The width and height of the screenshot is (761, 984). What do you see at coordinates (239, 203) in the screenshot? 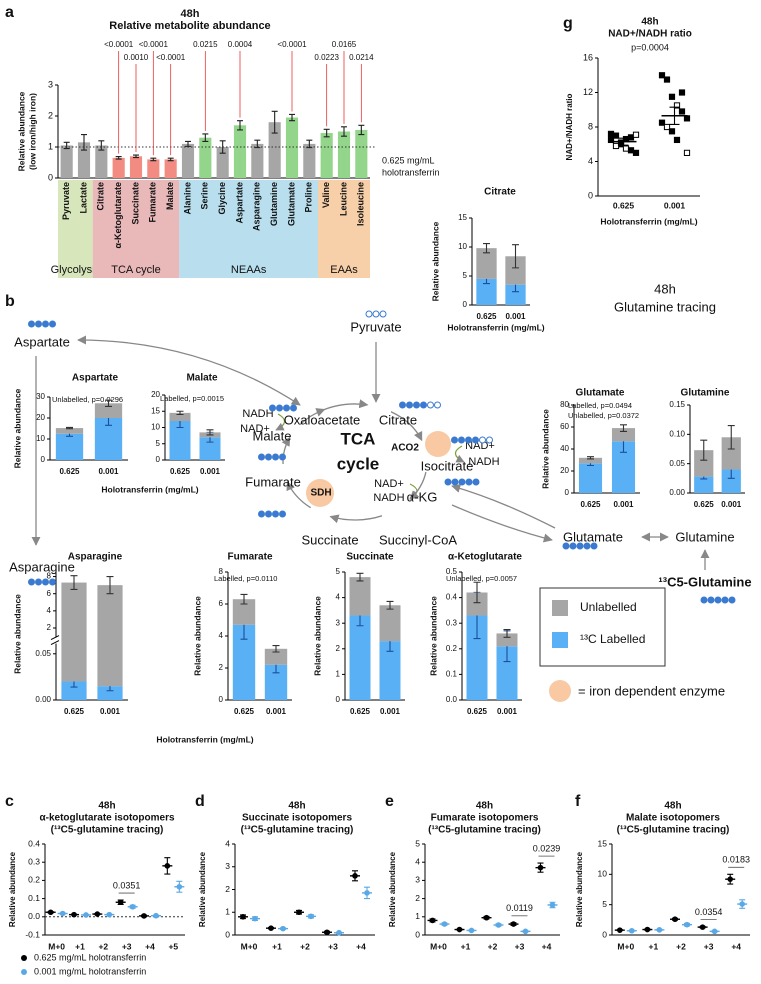
I see `x-tick-label: Aspartate` at bounding box center [239, 203].